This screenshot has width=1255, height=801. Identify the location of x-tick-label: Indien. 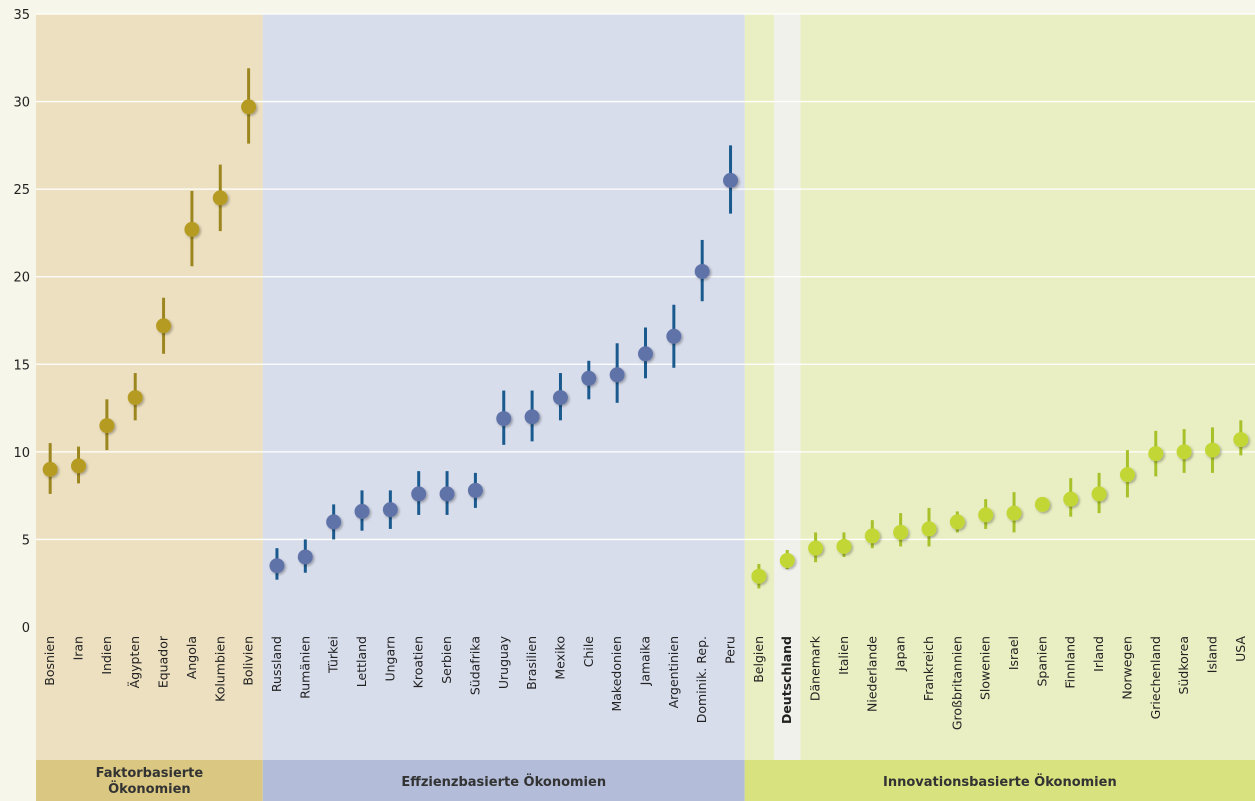
(106, 655).